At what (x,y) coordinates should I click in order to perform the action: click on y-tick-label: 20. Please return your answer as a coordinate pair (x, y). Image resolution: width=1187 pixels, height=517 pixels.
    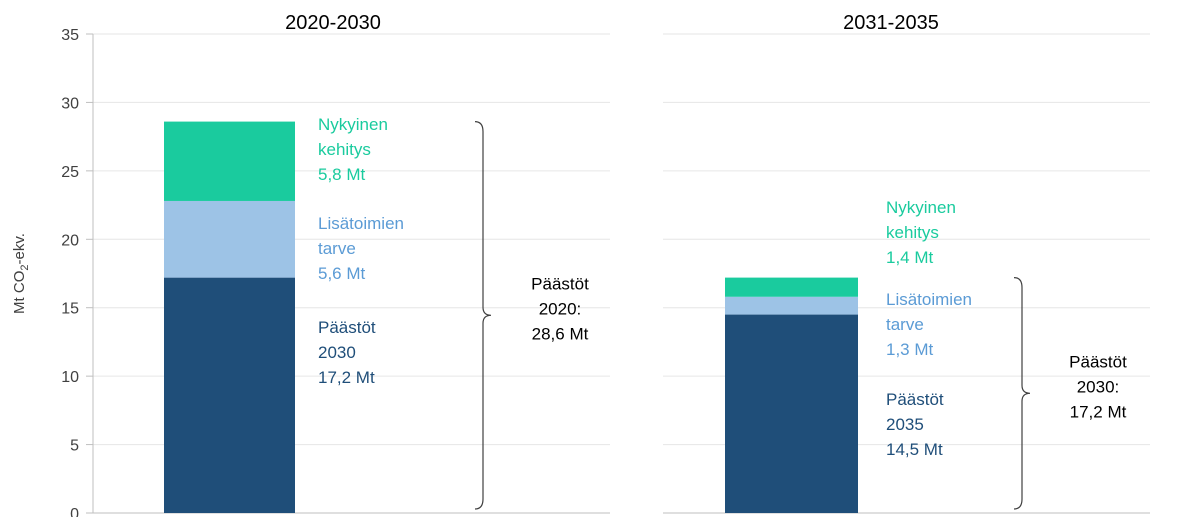
    Looking at the image, I should click on (70, 240).